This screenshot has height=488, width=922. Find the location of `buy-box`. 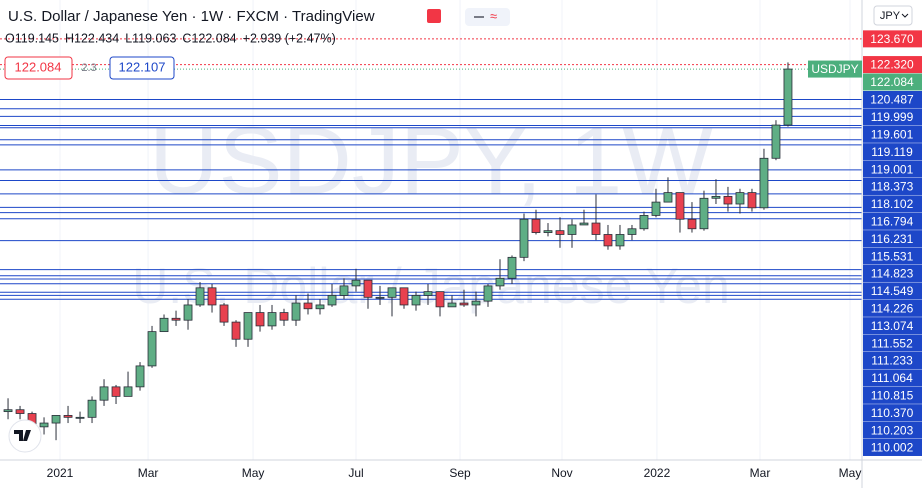

buy-box is located at coordinates (142, 68).